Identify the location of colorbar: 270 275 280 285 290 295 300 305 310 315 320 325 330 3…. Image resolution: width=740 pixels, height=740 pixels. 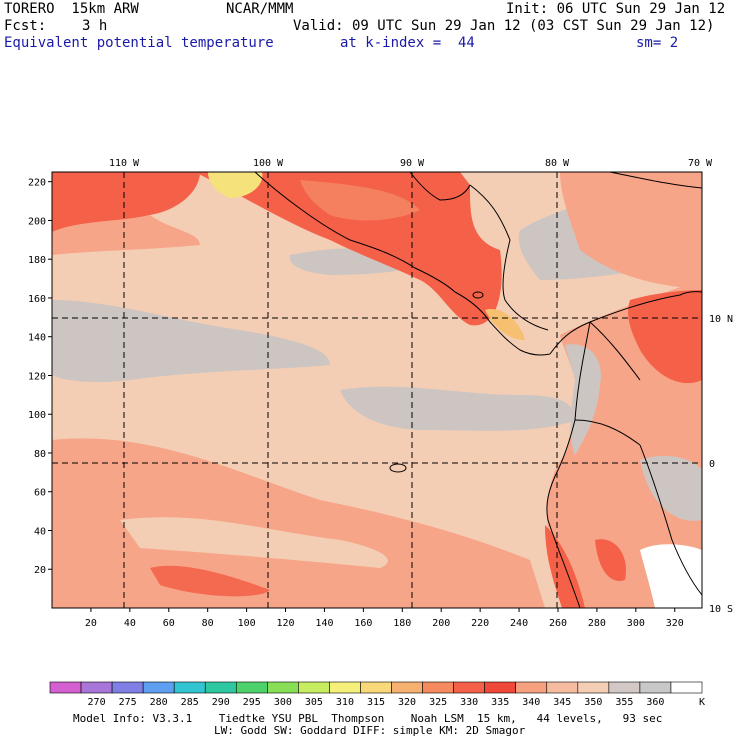
(377, 694).